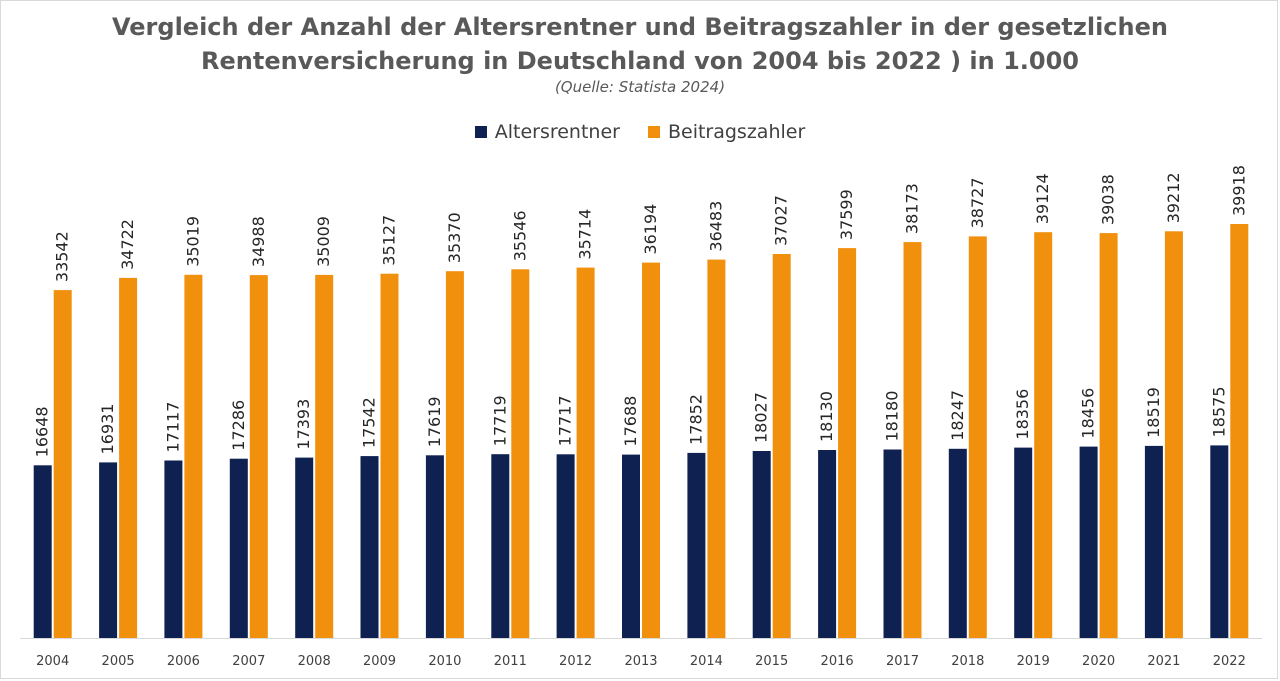 The width and height of the screenshot is (1280, 681). I want to click on x-tick-2022: 2022, so click(1229, 661).